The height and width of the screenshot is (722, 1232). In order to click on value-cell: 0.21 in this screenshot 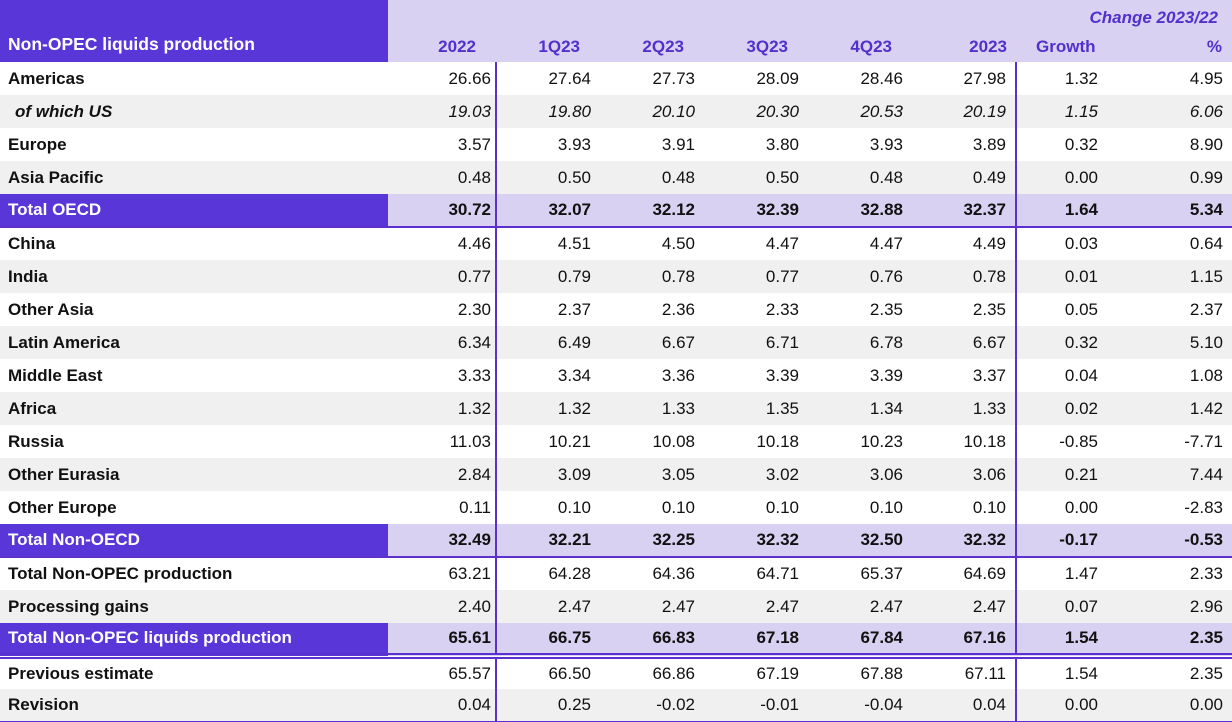, I will do `click(1070, 474)`.